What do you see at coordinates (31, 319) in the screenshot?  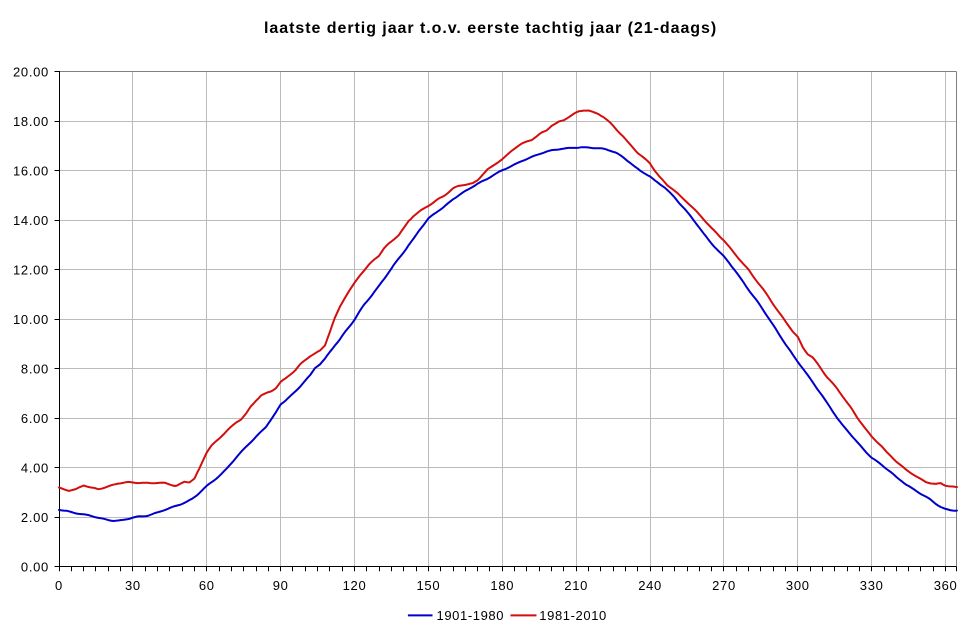 I see `svg-text: 10.00` at bounding box center [31, 319].